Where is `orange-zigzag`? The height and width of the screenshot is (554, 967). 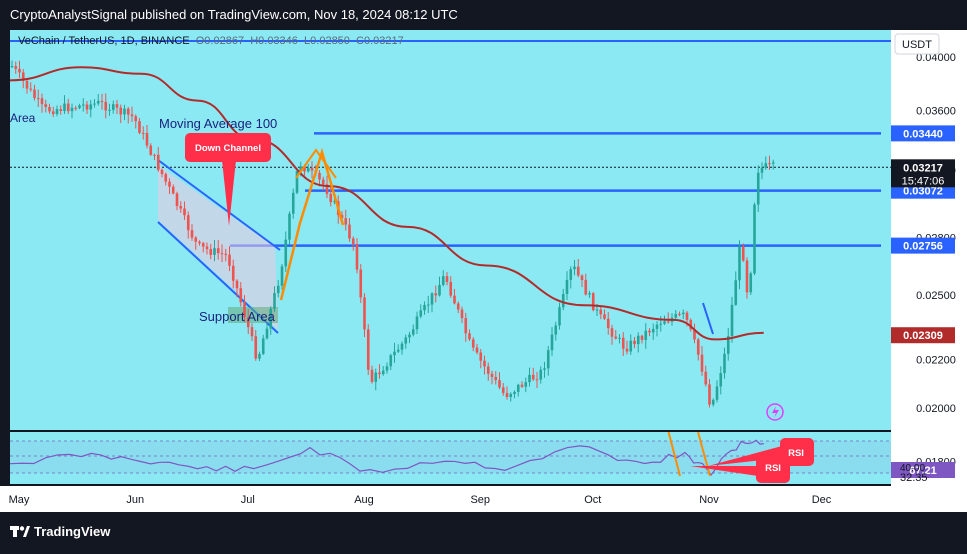
orange-zigzag is located at coordinates (312, 224).